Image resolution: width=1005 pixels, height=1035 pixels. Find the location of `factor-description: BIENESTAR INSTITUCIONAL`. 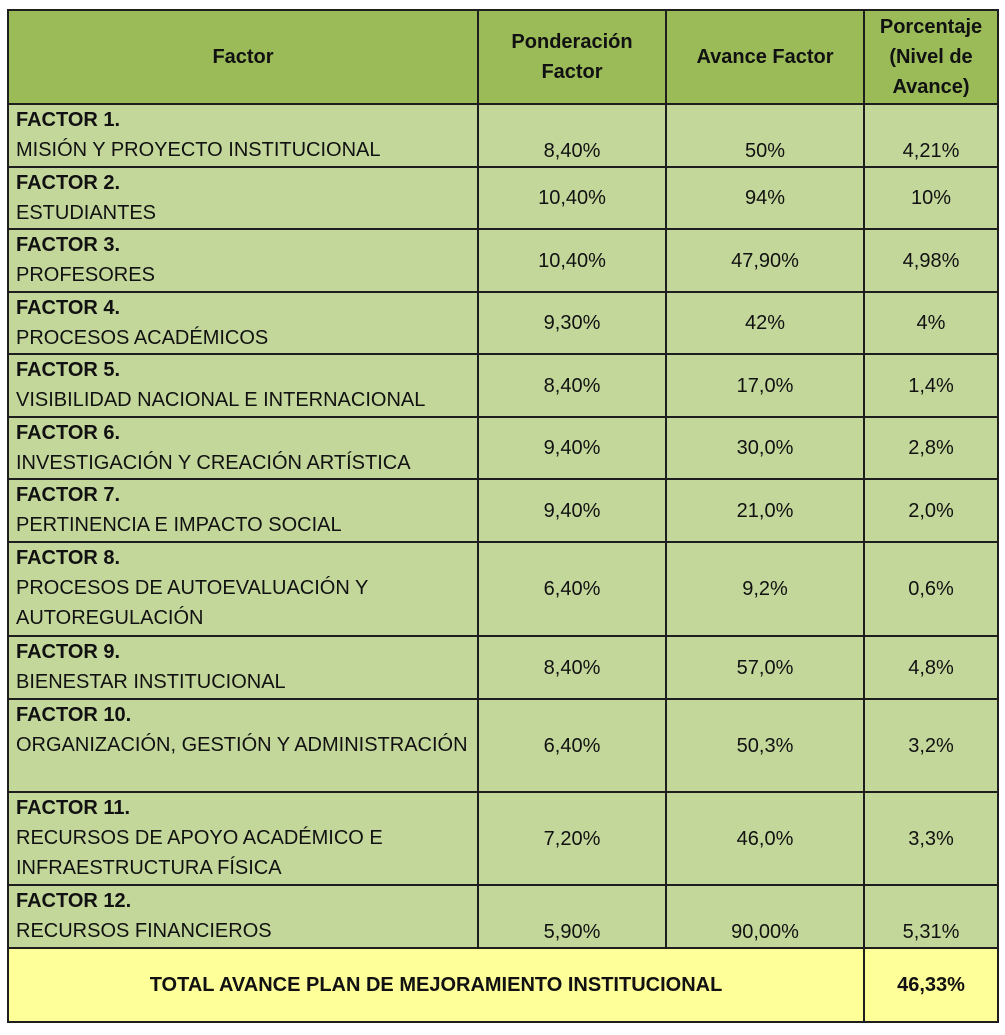

factor-description: BIENESTAR INSTITUCIONAL is located at coordinates (151, 682).